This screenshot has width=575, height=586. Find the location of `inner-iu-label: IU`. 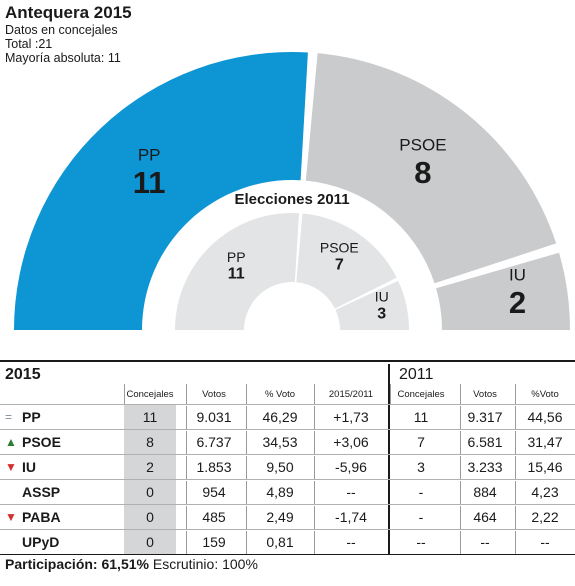

inner-iu-label: IU is located at coordinates (382, 297).